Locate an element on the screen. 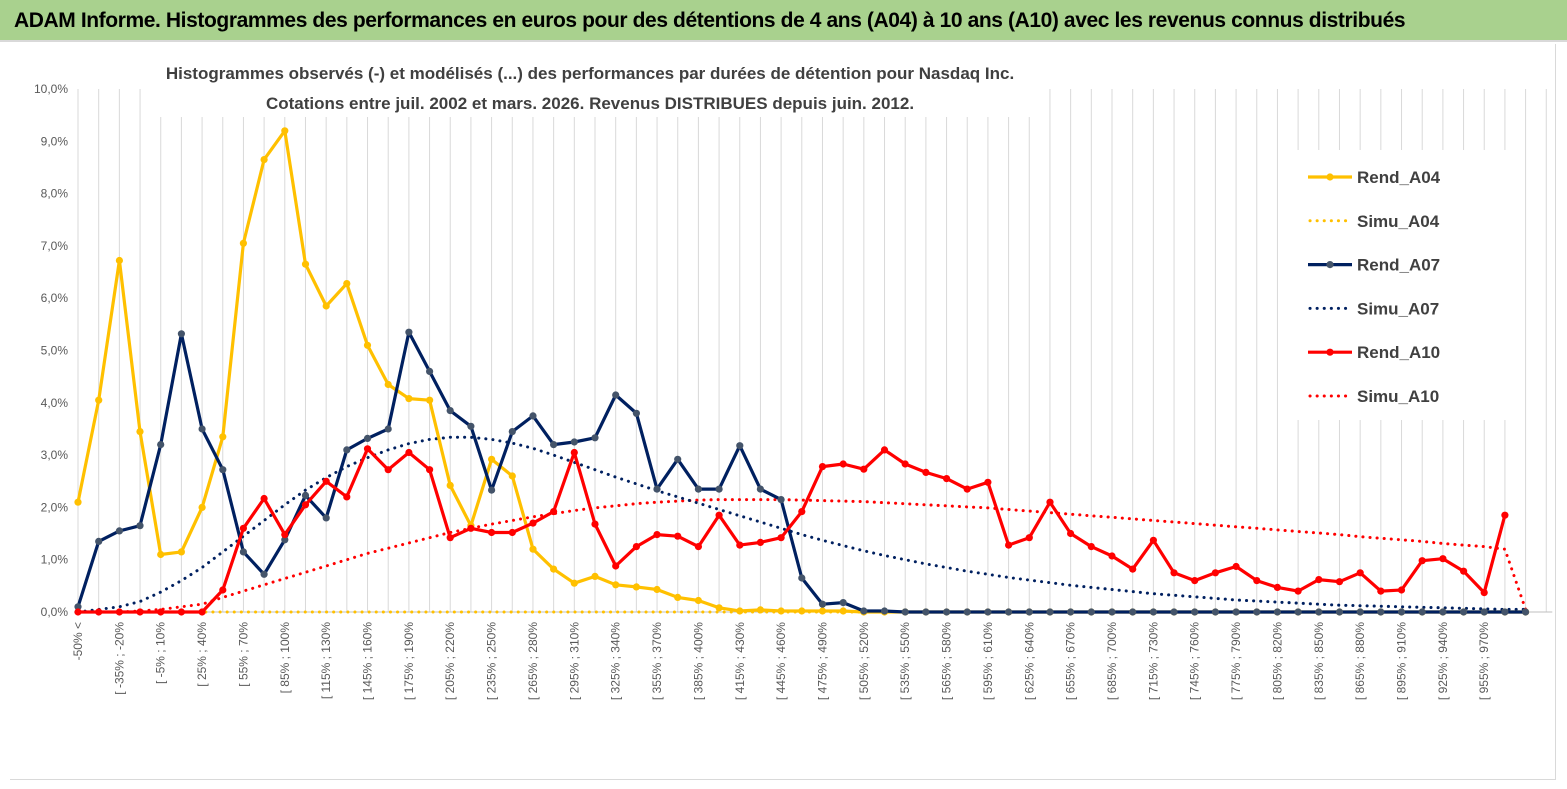  legend-label-rend-a07: Rend_A07 is located at coordinates (1398, 265).